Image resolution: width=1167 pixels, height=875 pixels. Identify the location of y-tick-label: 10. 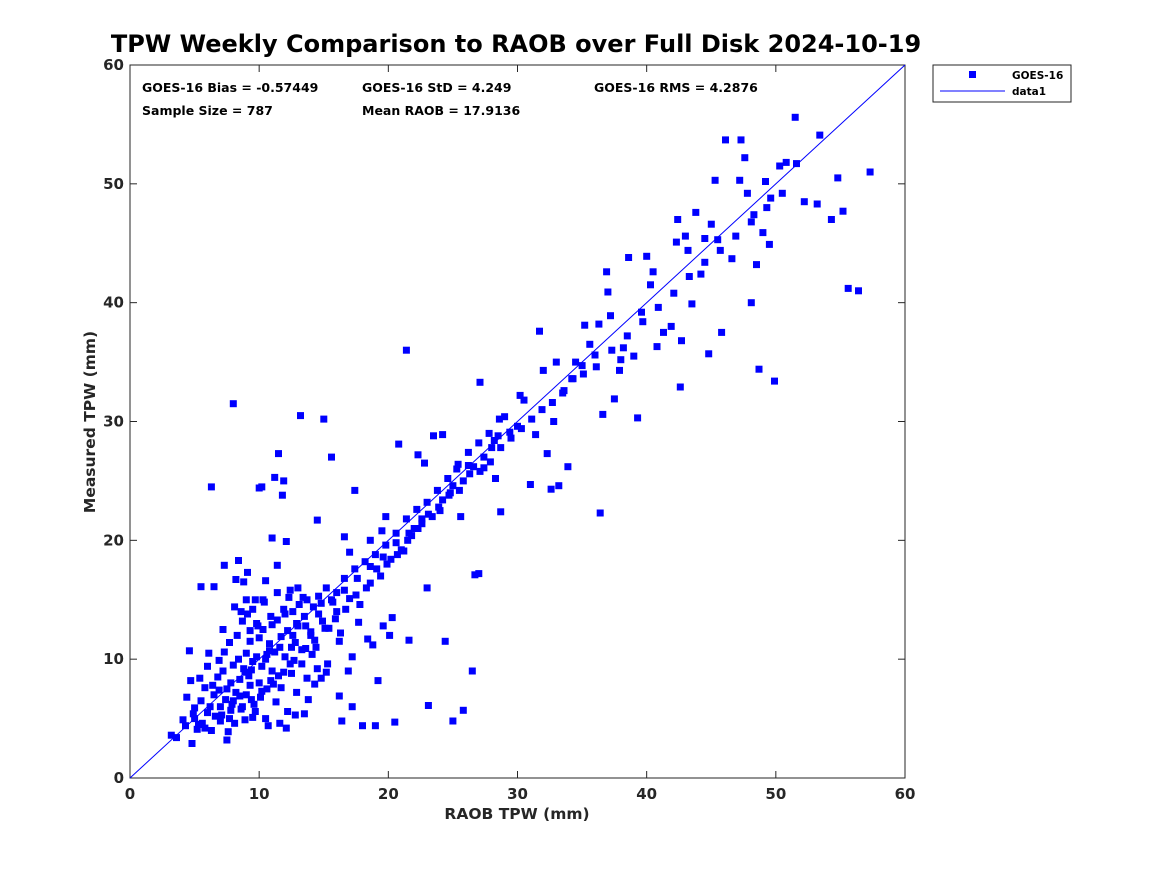
(113, 659).